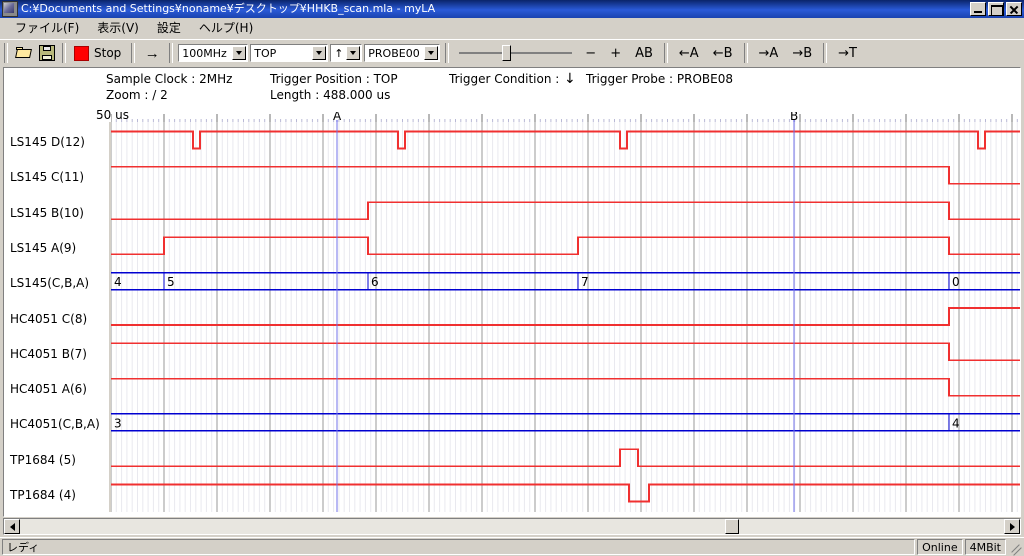 Image resolution: width=1024 pixels, height=556 pixels. Describe the element at coordinates (289, 53) in the screenshot. I see `trigger-position-combo: TOP` at that location.